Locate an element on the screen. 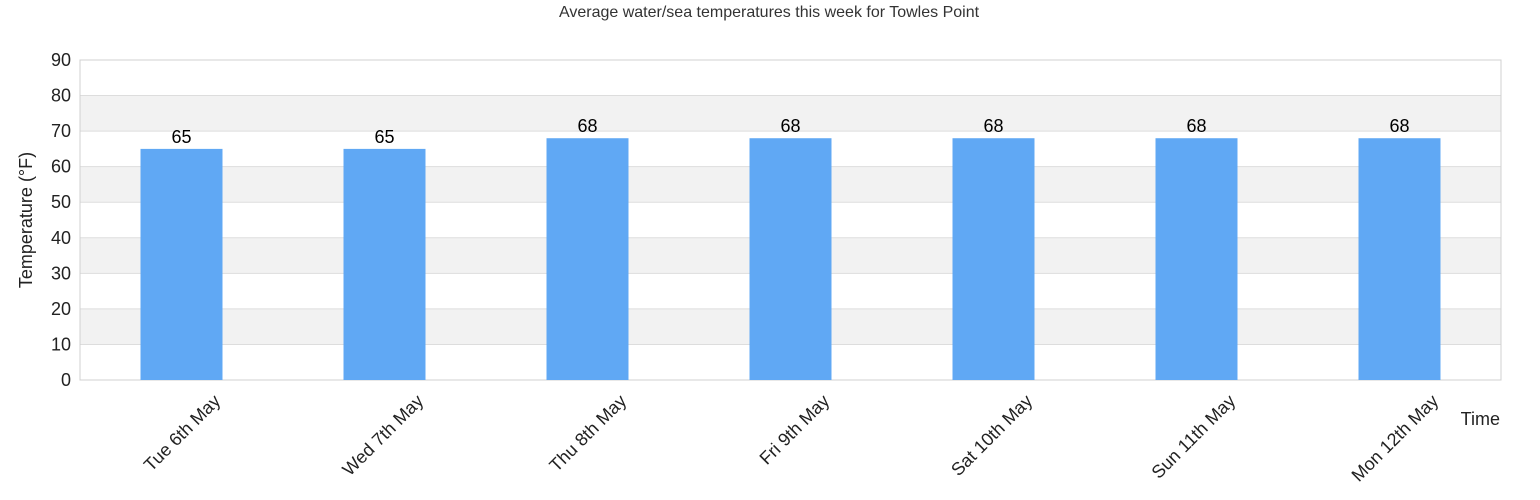 This screenshot has height=500, width=1540. y-tick-label: 30 is located at coordinates (61, 273).